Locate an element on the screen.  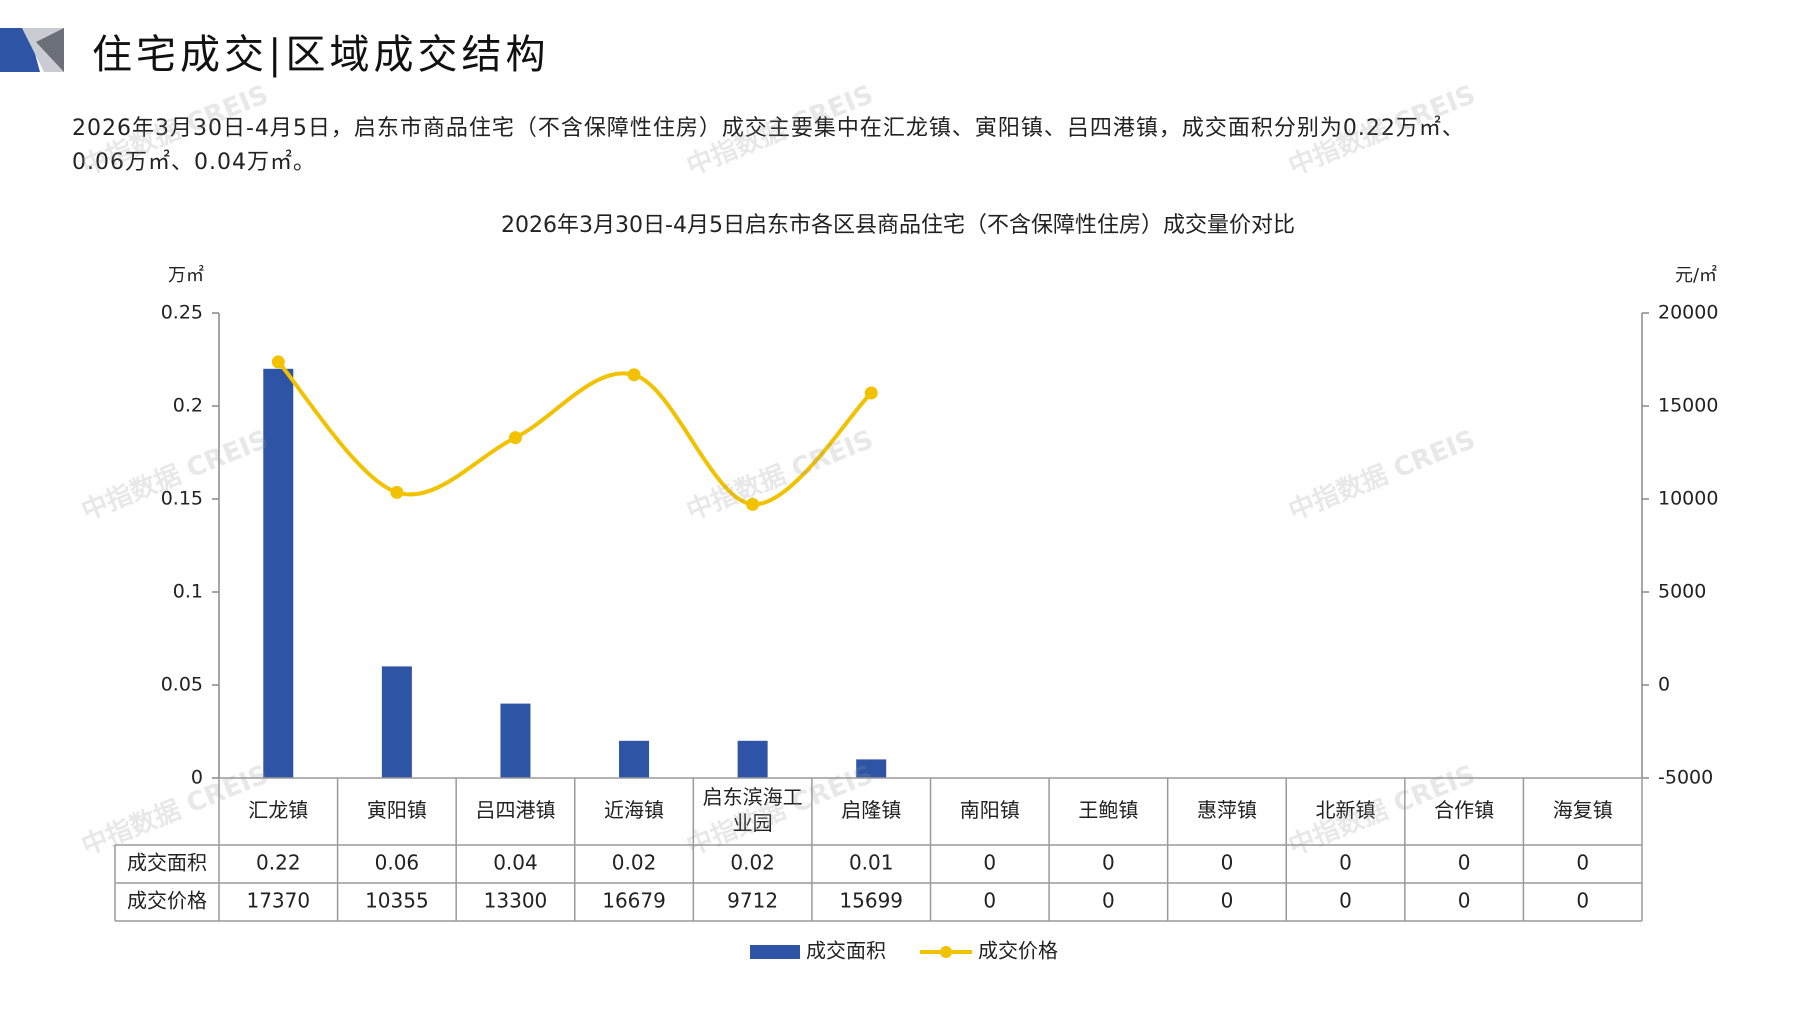
category-label: 寅阳镇 is located at coordinates (397, 810).